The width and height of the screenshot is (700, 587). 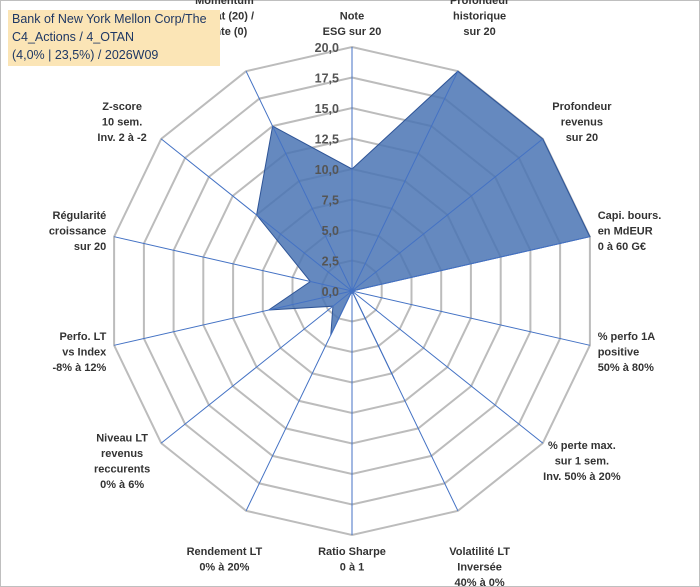 What do you see at coordinates (82, 337) in the screenshot?
I see `axis-label-line: Perfo. LT` at bounding box center [82, 337].